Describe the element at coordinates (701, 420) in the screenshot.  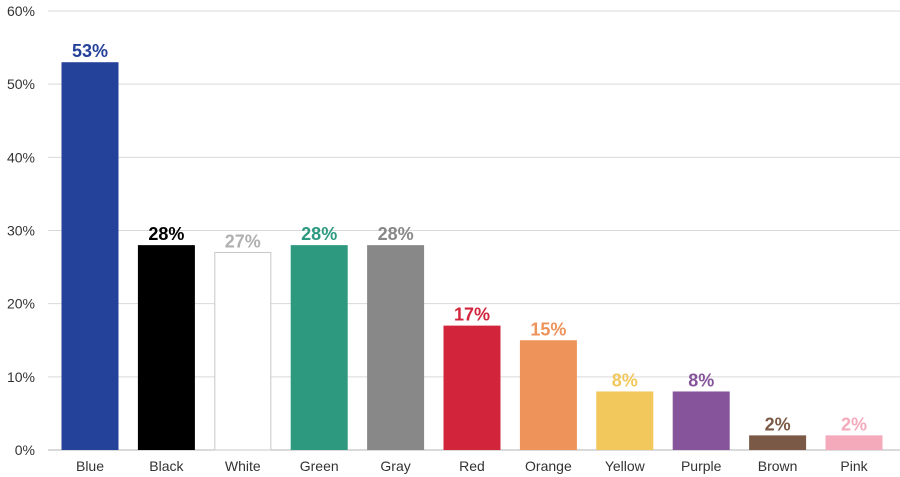
I see `bar-purple` at that location.